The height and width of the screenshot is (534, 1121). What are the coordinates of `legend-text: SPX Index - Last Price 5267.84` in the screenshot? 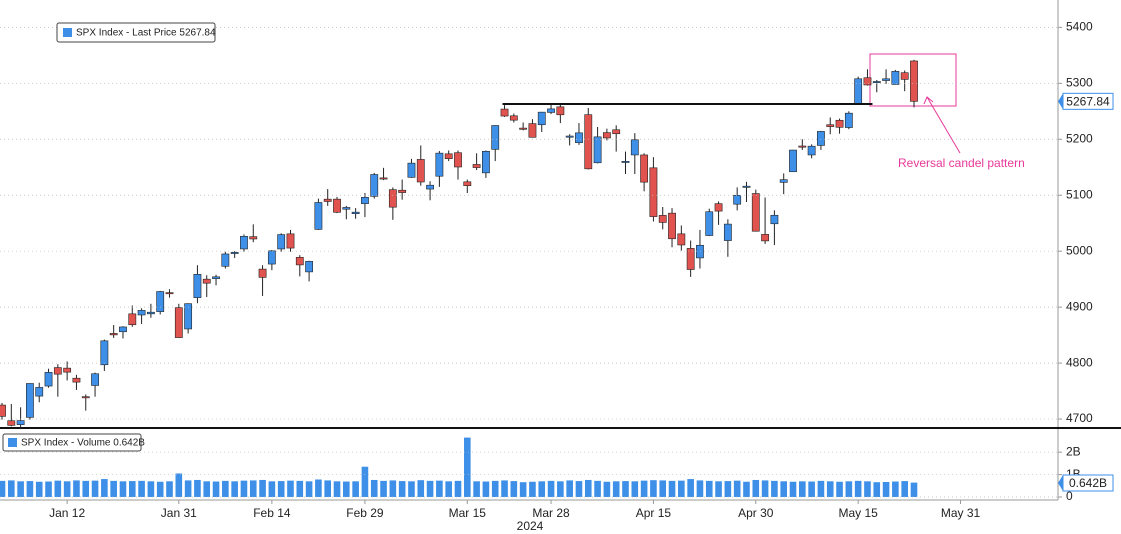 It's located at (146, 33).